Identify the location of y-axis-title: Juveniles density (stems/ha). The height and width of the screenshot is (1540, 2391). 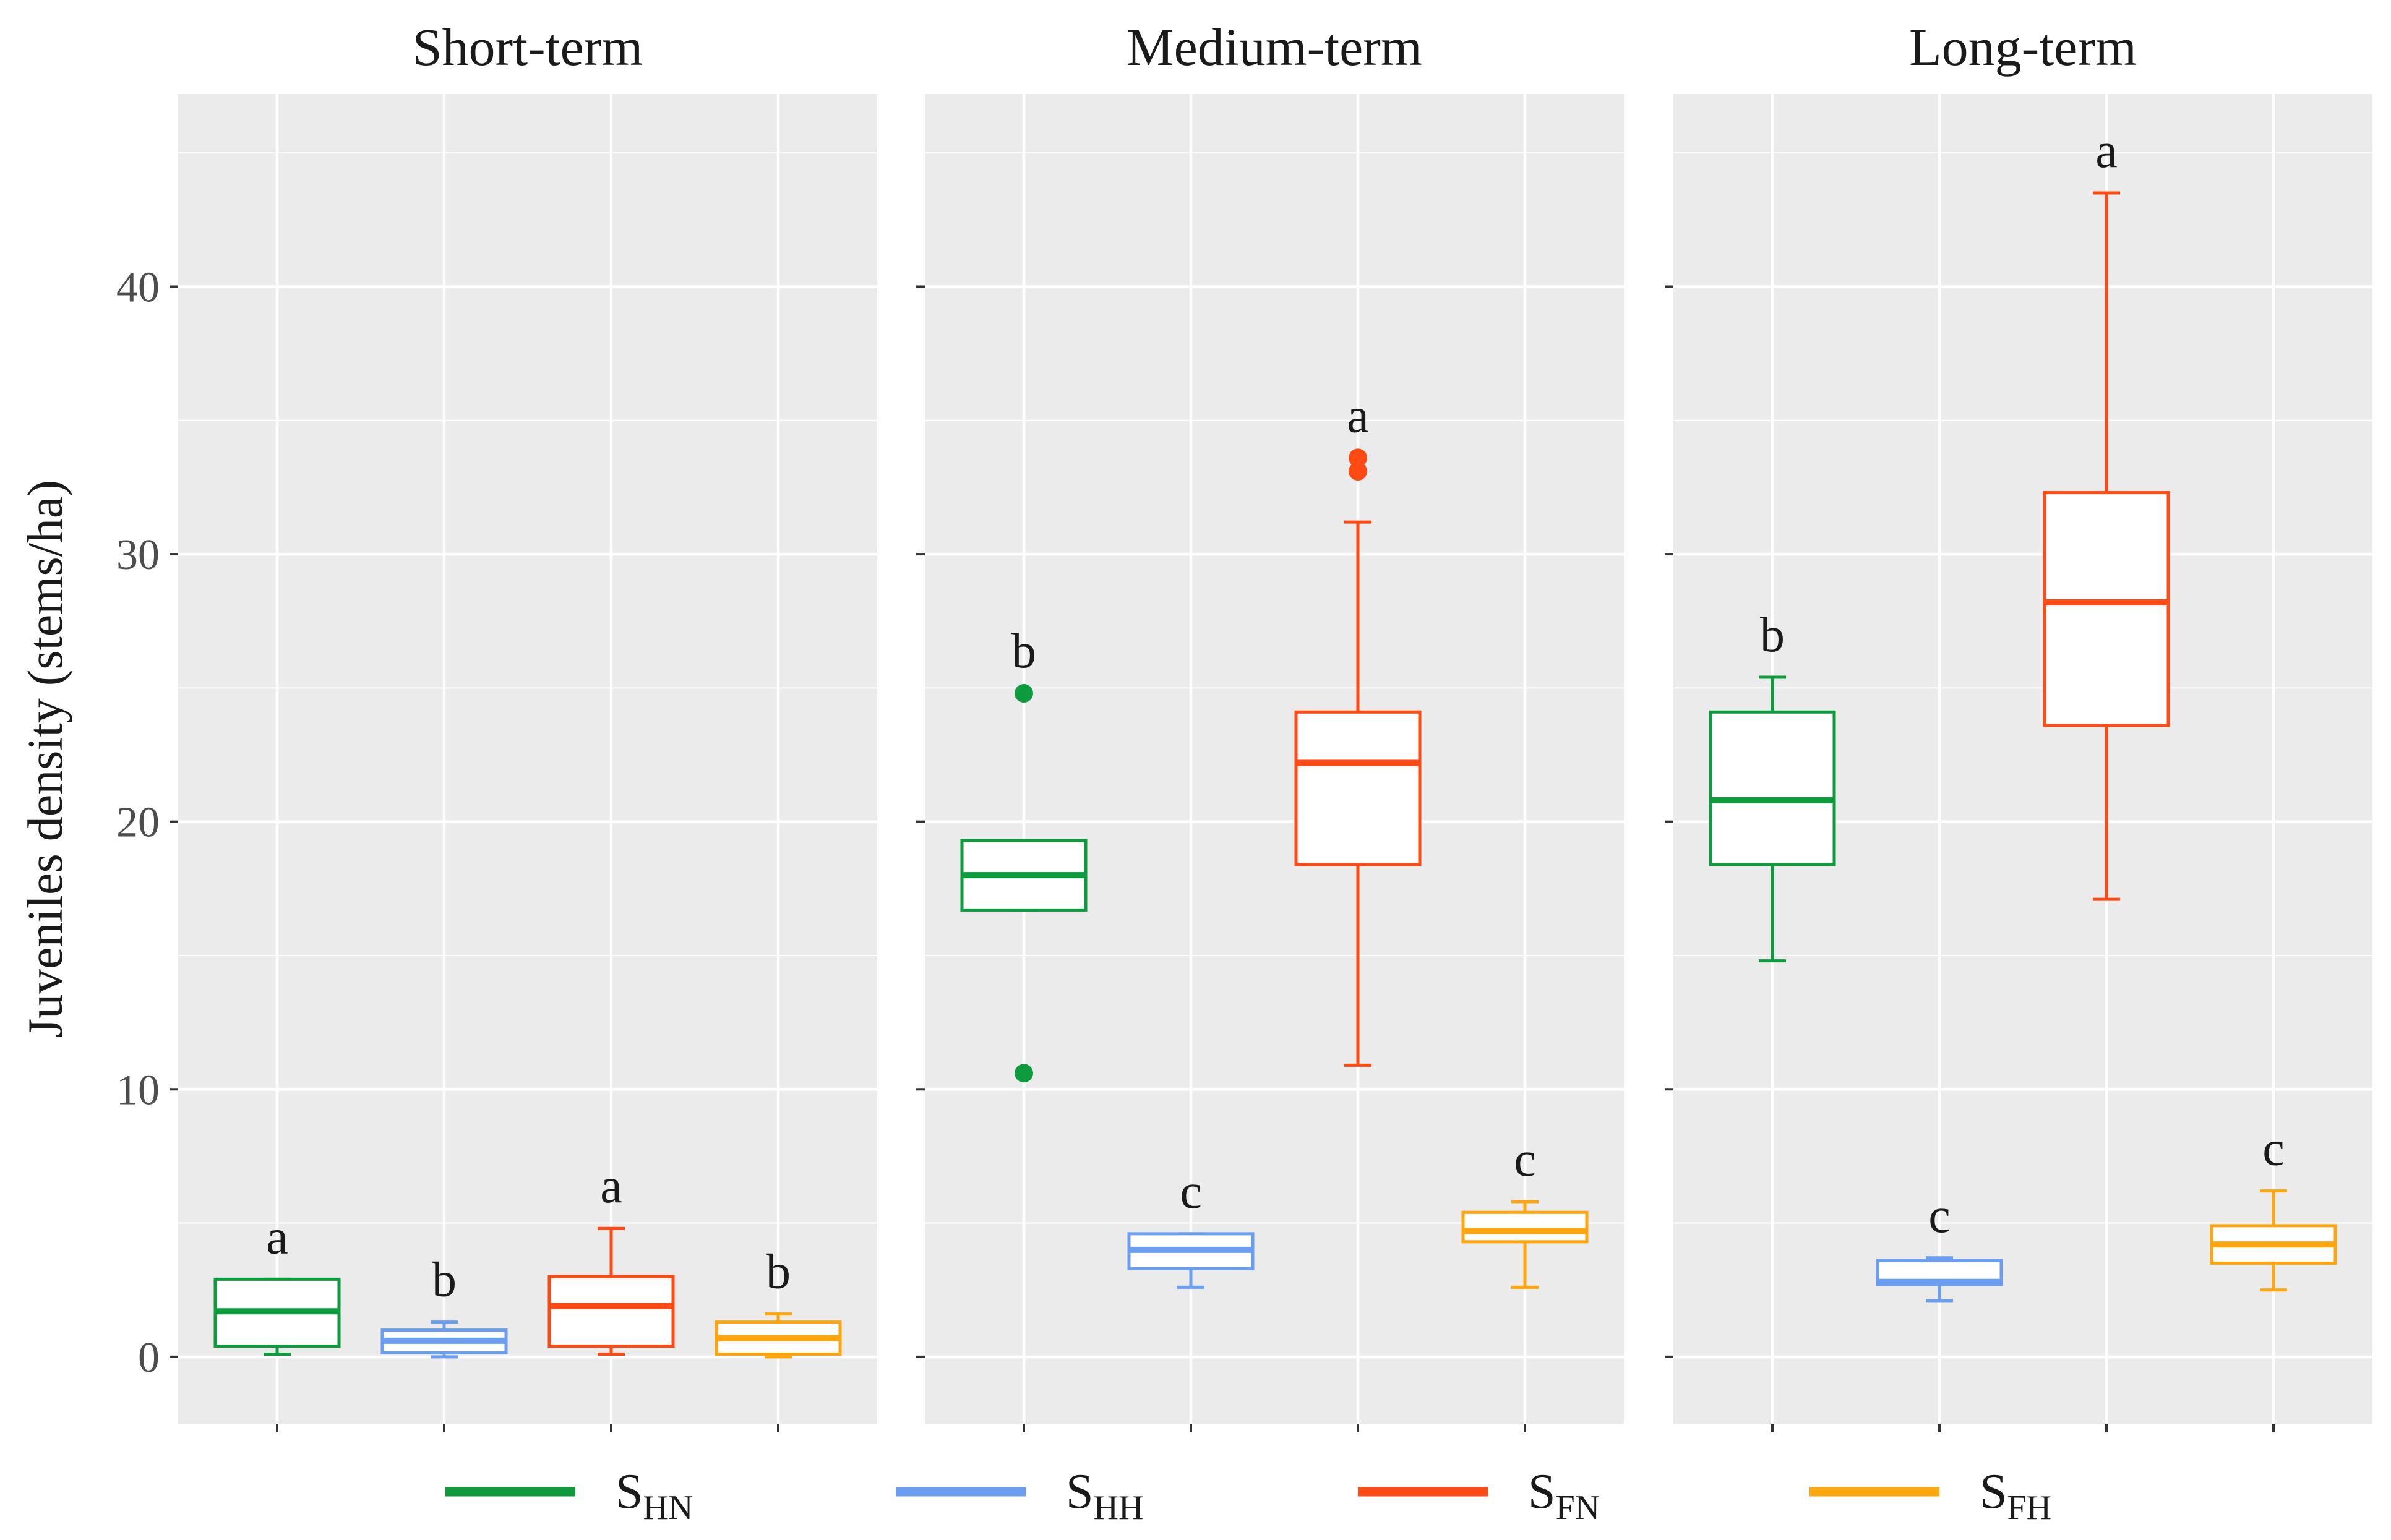
(46, 759).